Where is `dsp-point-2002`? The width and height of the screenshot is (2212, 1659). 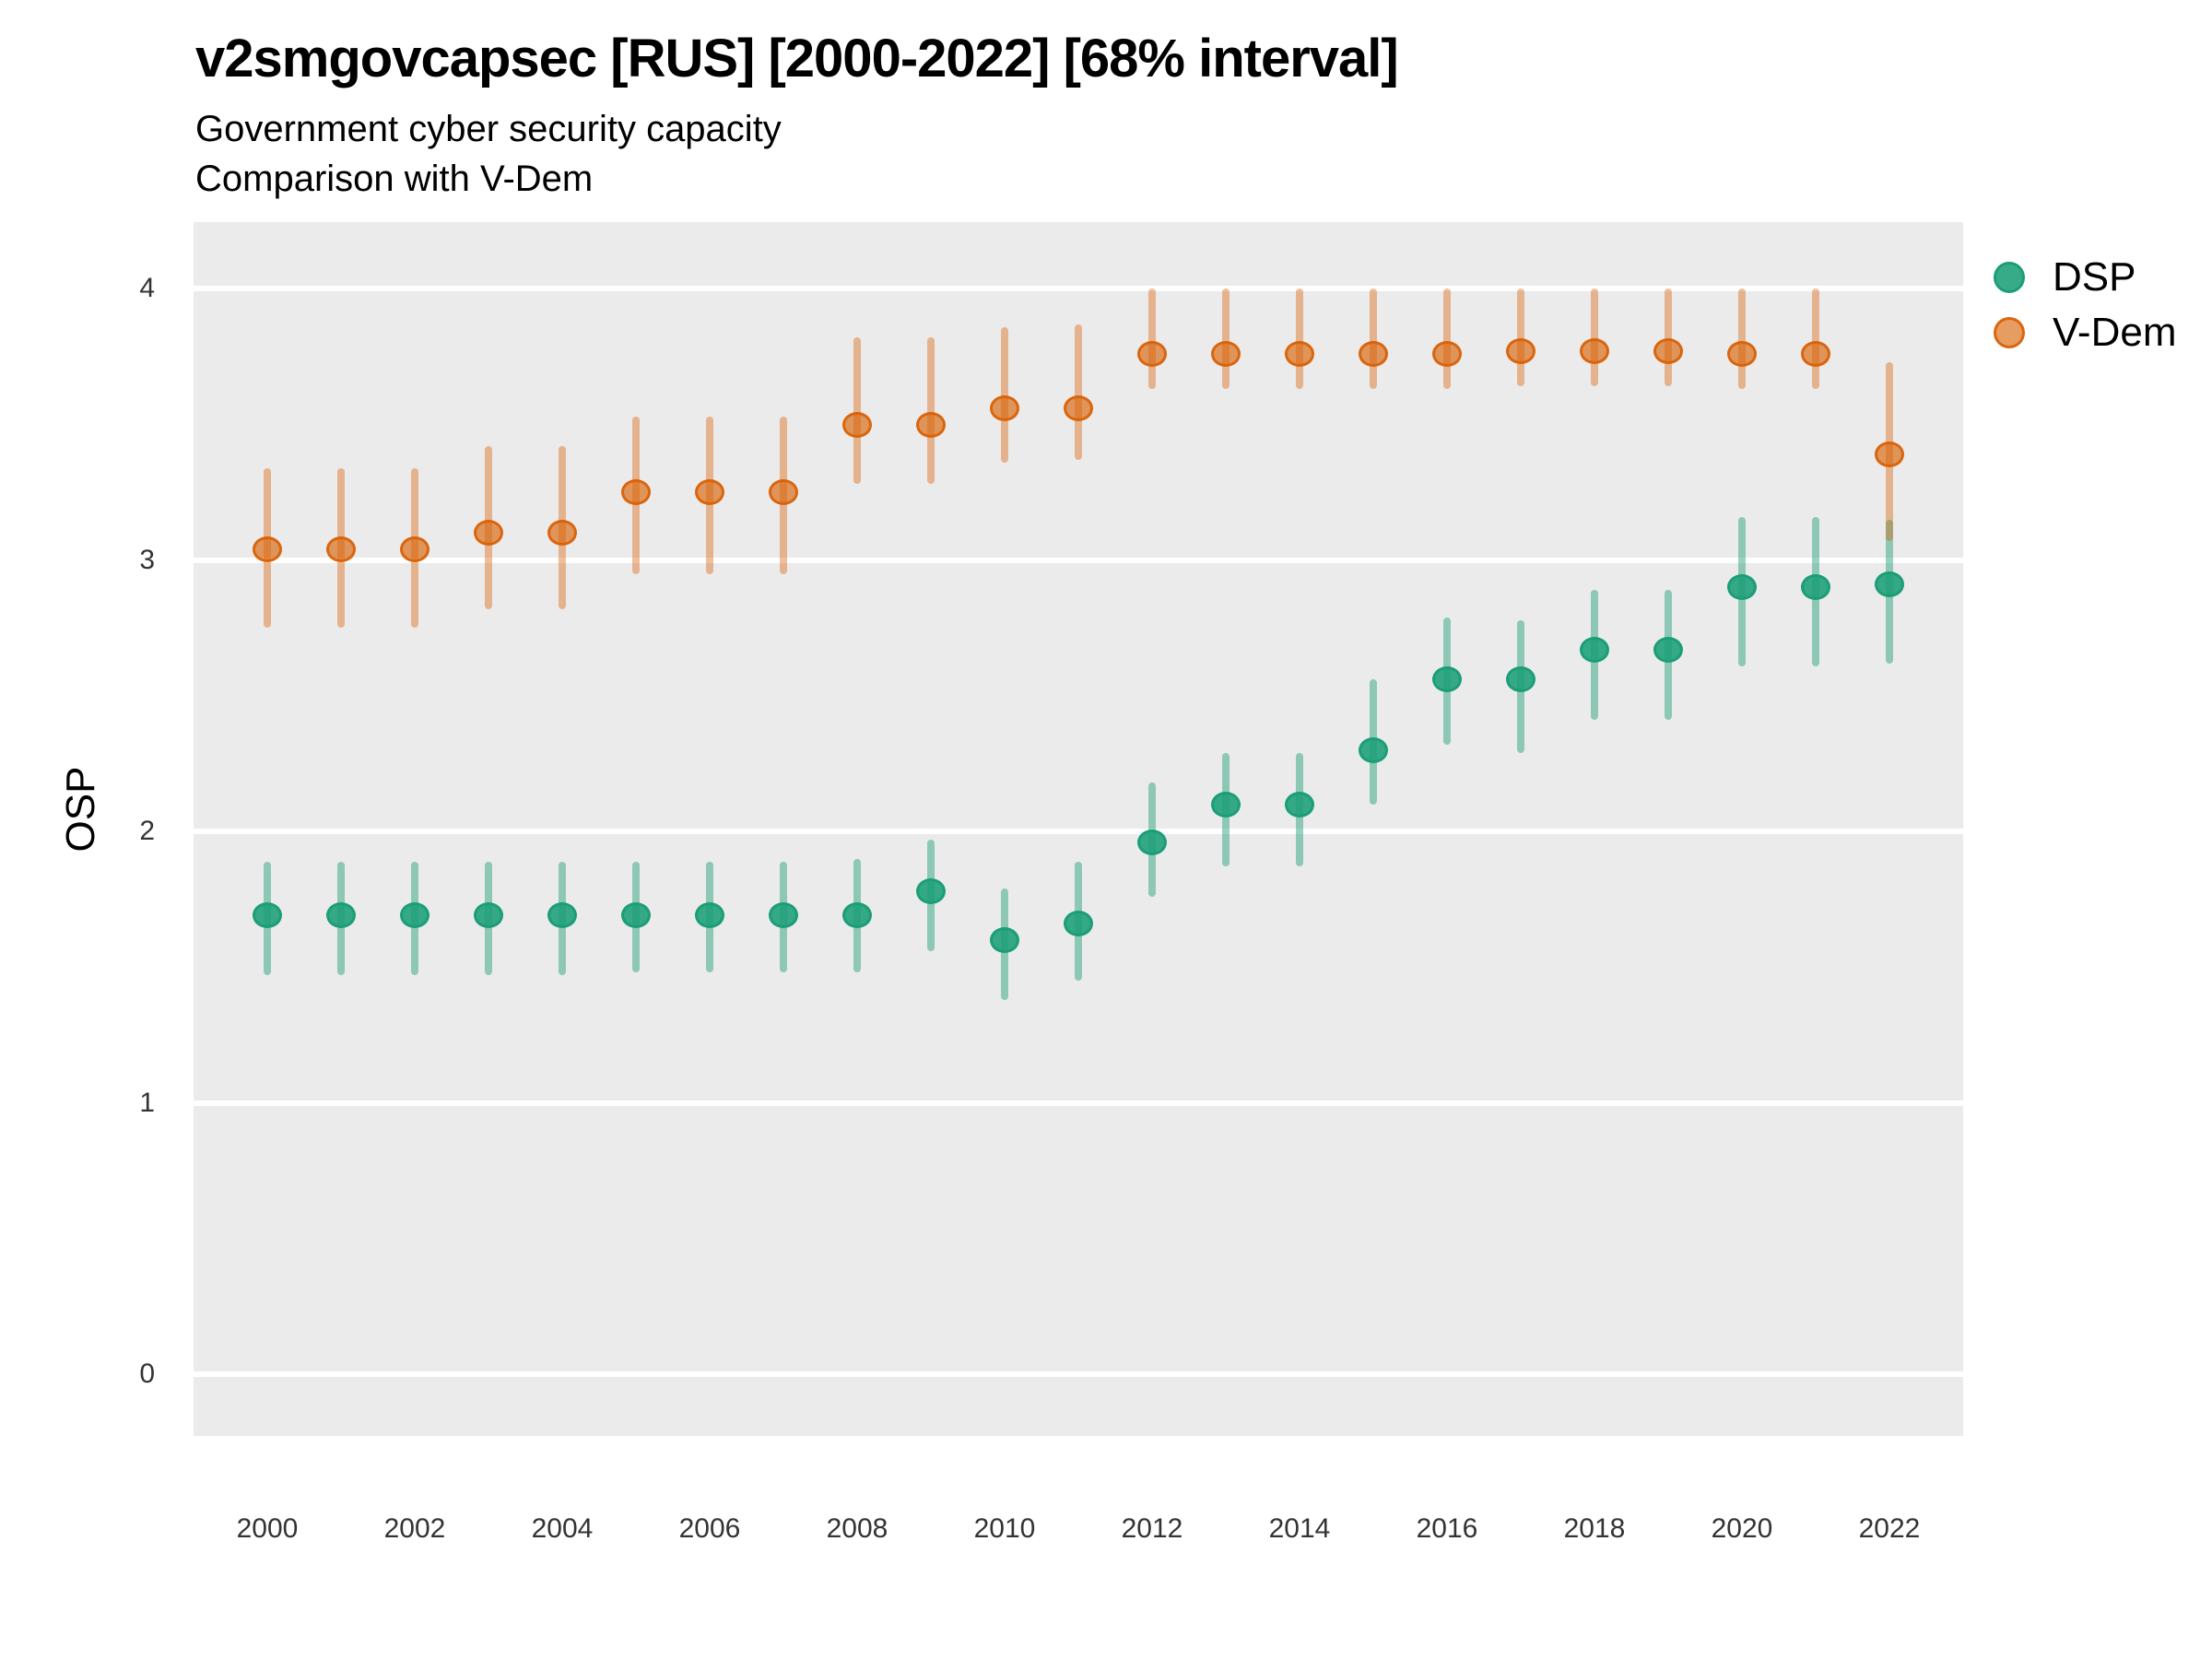
dsp-point-2002 is located at coordinates (414, 915).